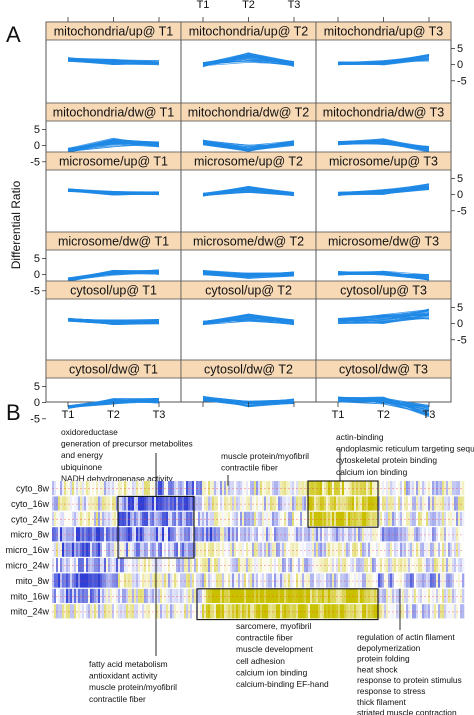 This screenshot has width=474, height=715. What do you see at coordinates (248, 174) in the screenshot?
I see `panel: microsome/up@ T2` at bounding box center [248, 174].